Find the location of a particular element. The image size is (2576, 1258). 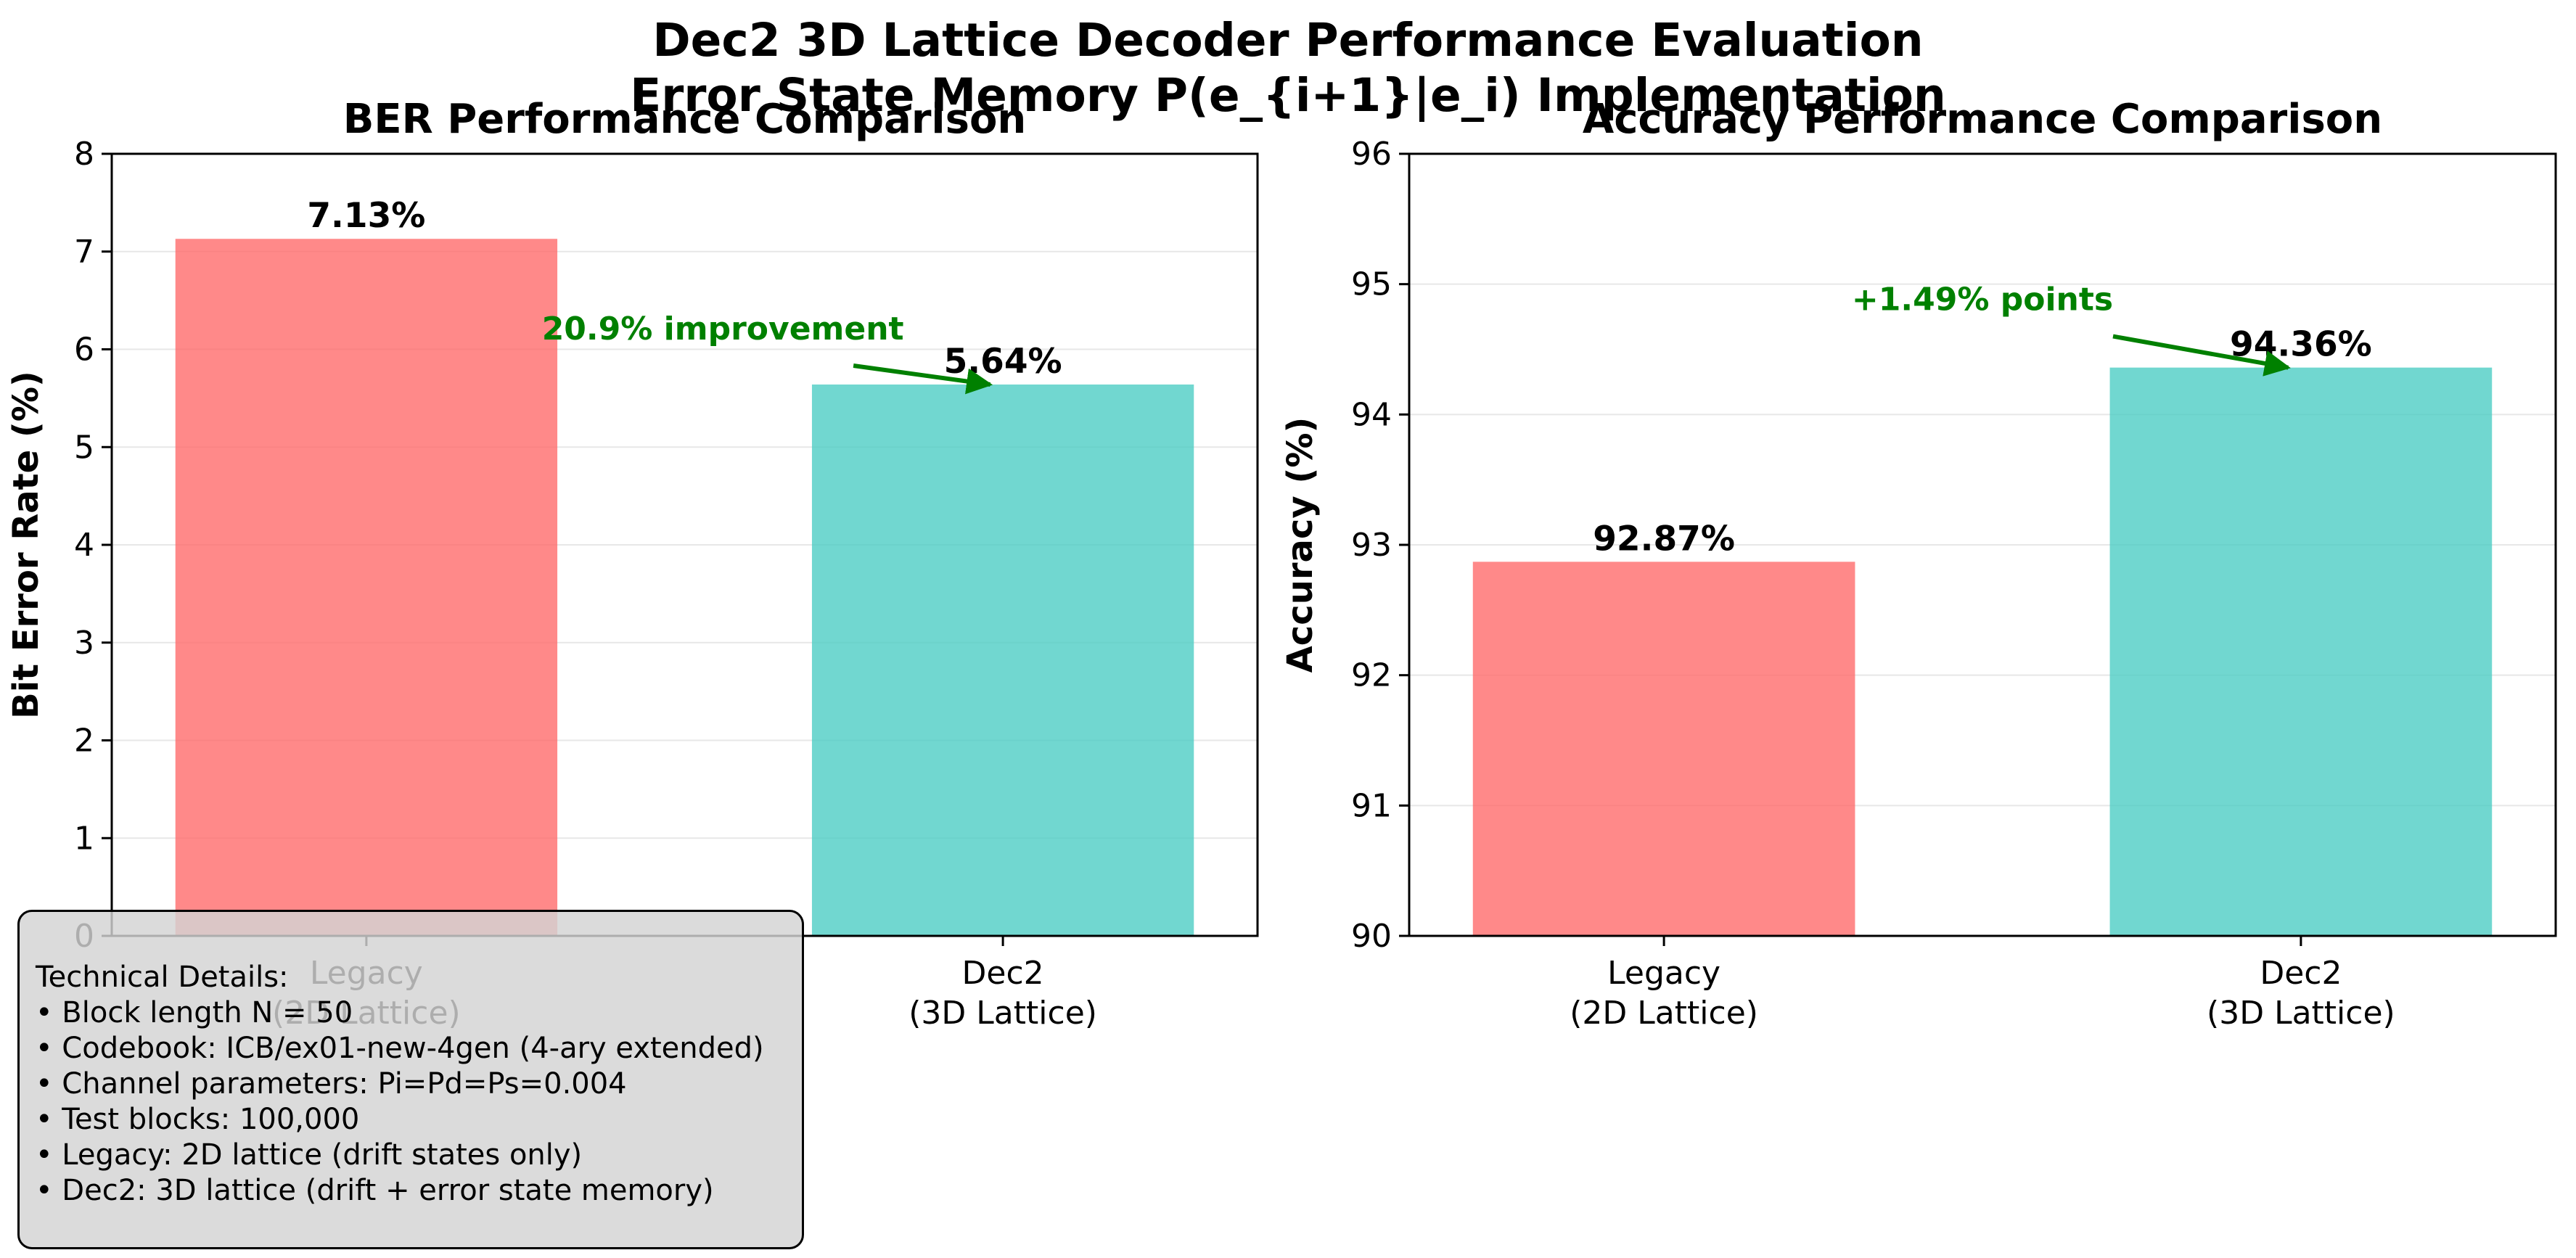

y-tick-label: 95 is located at coordinates (1371, 284).